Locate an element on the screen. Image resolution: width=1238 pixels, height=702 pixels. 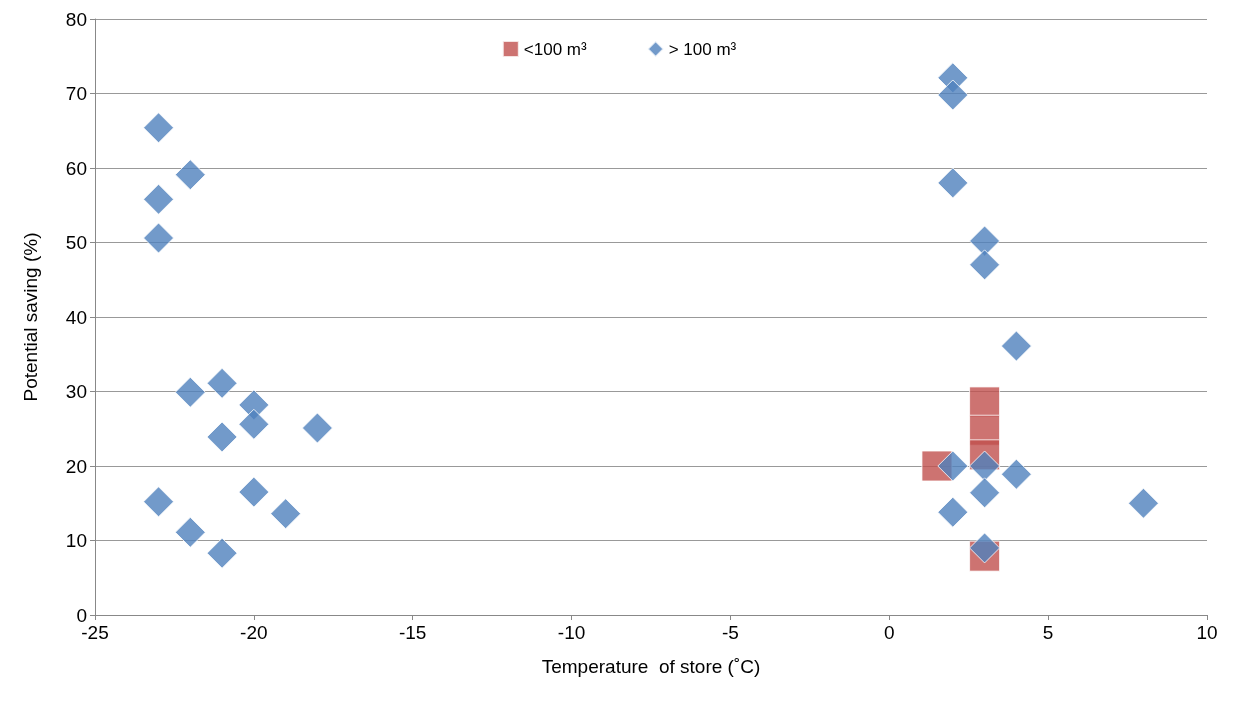
y-tick-label: 10 is located at coordinates (76, 540).